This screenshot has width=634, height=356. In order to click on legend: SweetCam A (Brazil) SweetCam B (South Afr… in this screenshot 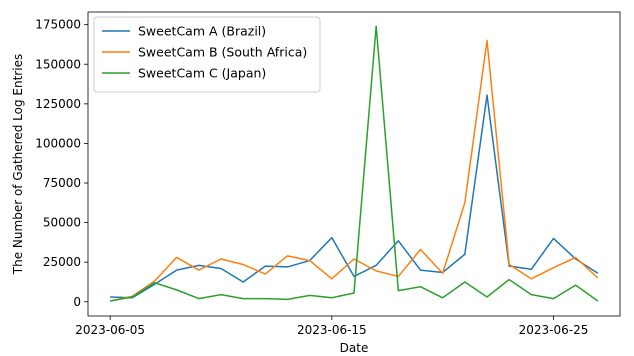, I will do `click(207, 54)`.